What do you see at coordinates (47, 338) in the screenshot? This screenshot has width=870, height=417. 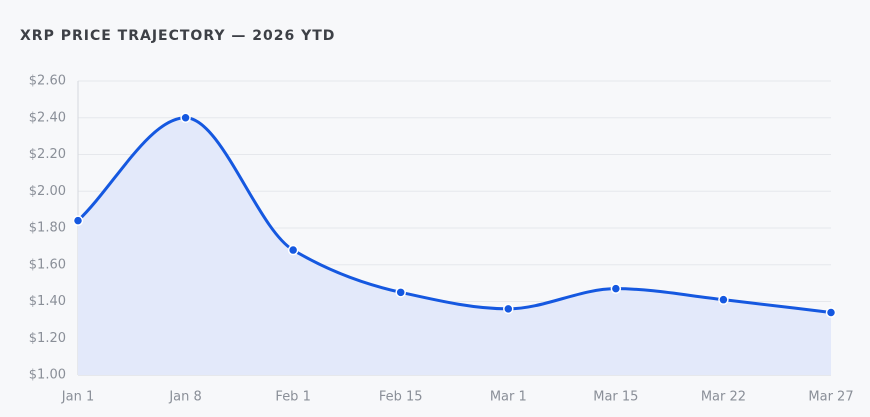 I see `y-tick-label: $1.20` at bounding box center [47, 338].